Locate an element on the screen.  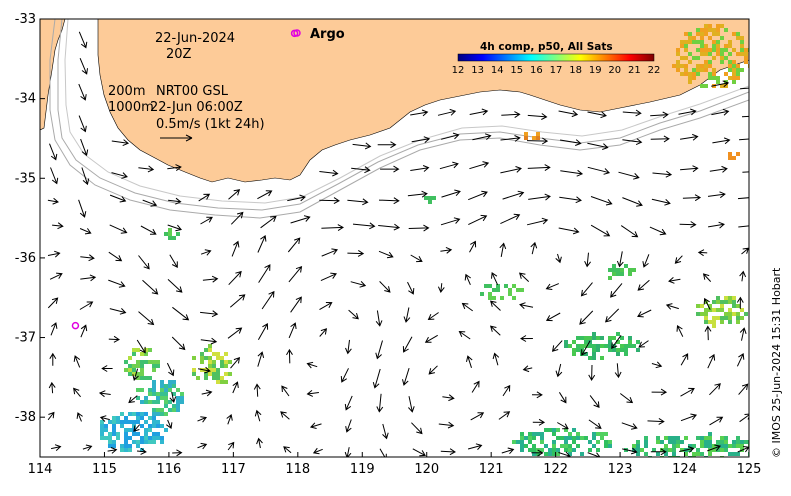
x-tick-label: 116 is located at coordinates (168, 469).